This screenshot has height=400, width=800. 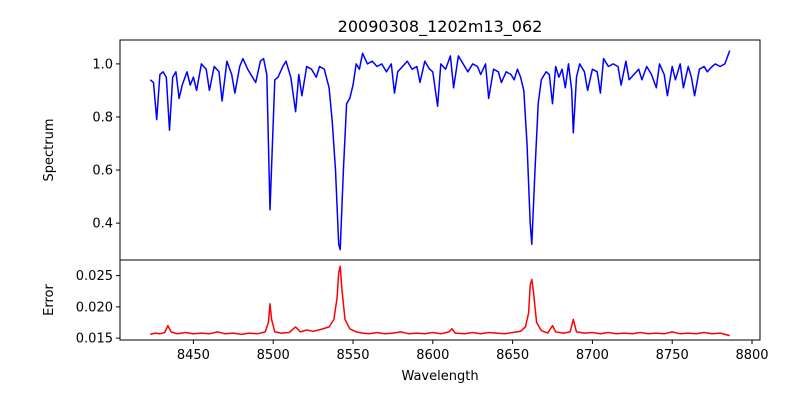 What do you see at coordinates (94, 339) in the screenshot?
I see `y-tick-label: 0.015` at bounding box center [94, 339].